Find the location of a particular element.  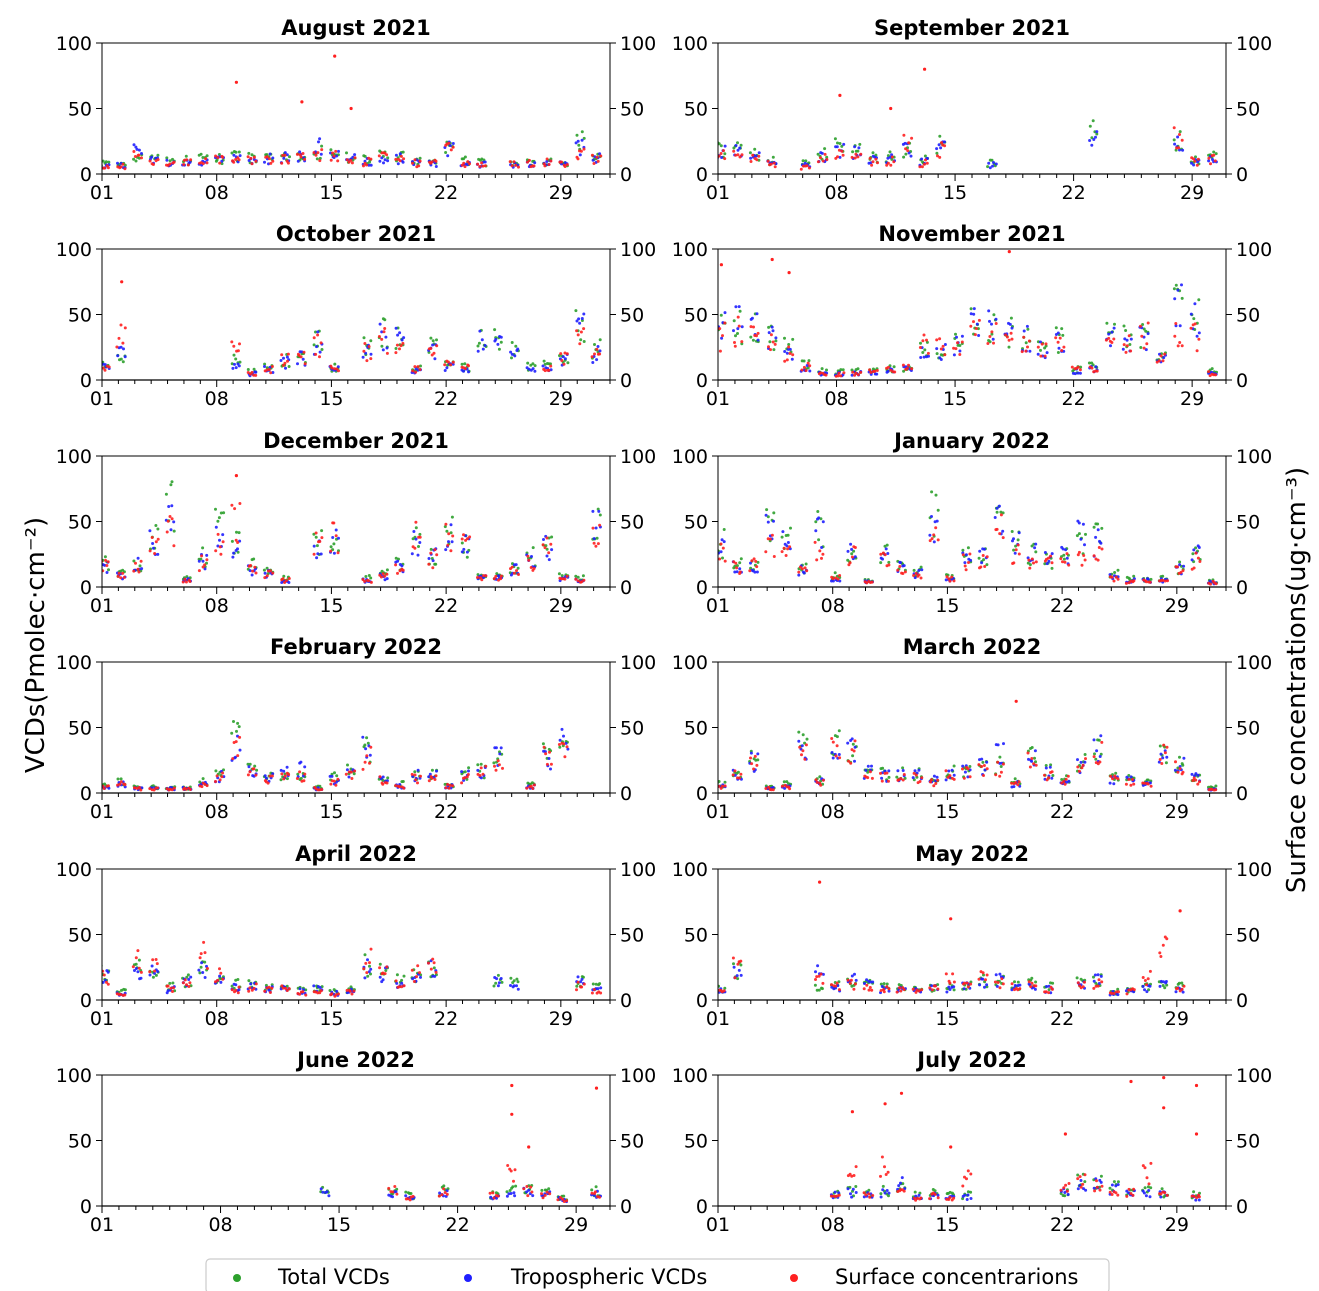

y-tick-label-right: 100 is located at coordinates (638, 250).